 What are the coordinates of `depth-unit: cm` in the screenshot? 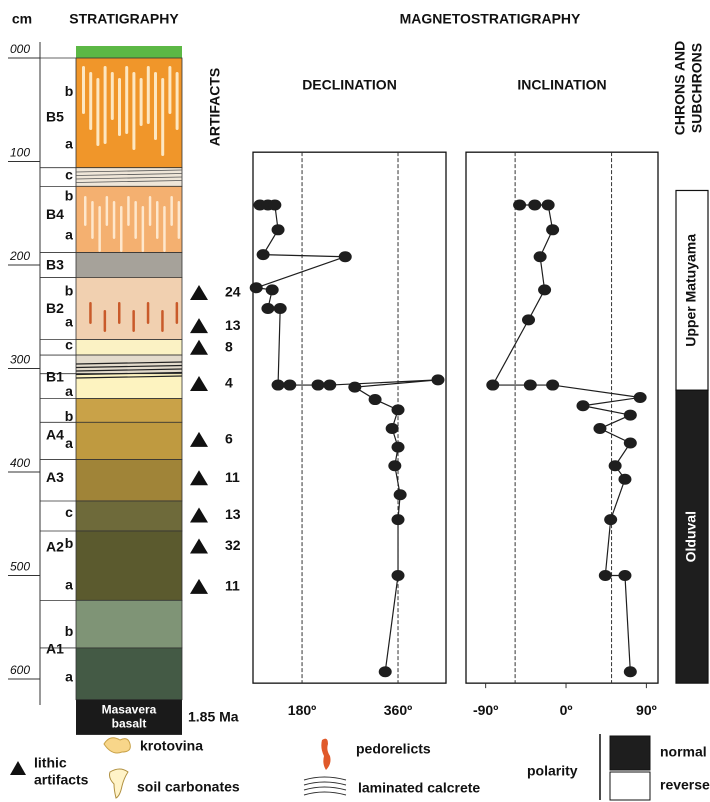 It's located at (22, 19).